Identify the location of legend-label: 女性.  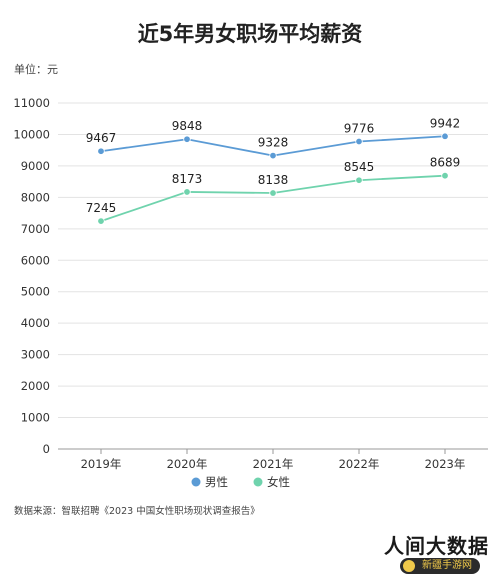
(278, 482).